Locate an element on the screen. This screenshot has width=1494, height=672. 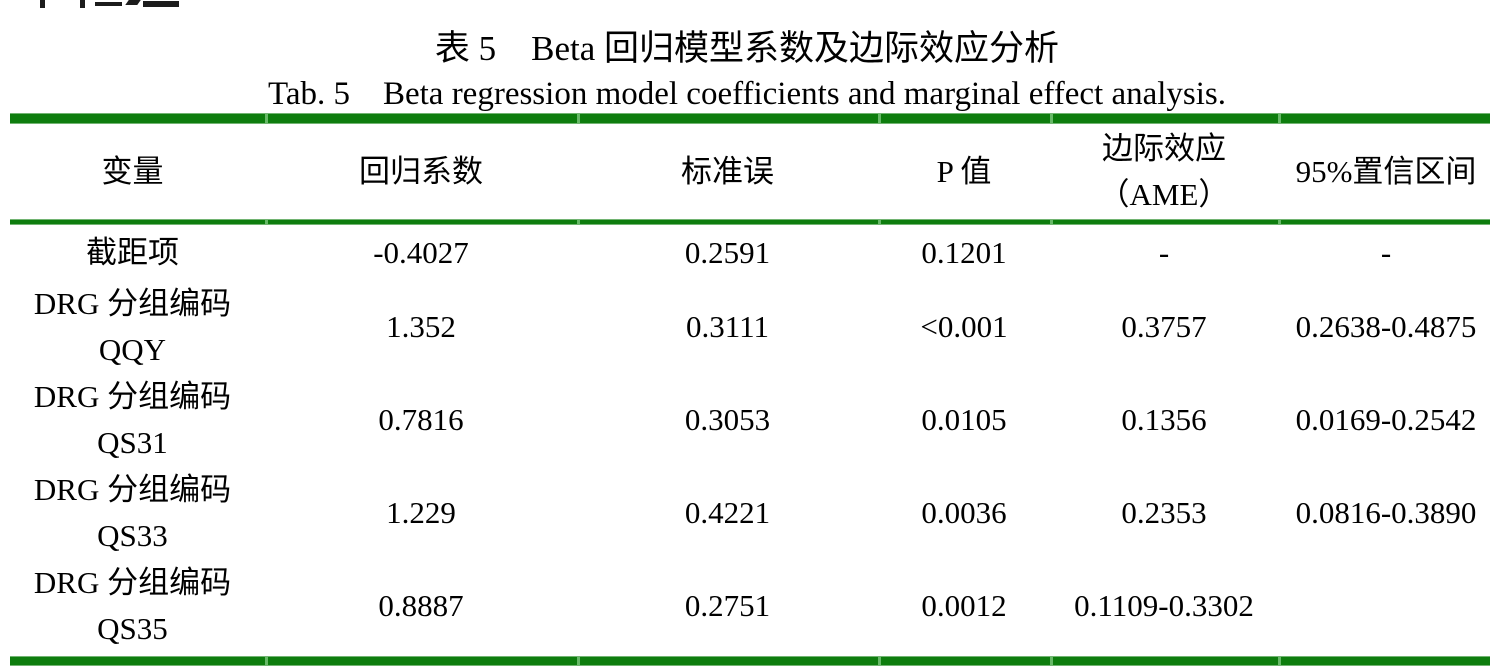
cell-p-value: <0.001 is located at coordinates (964, 326).